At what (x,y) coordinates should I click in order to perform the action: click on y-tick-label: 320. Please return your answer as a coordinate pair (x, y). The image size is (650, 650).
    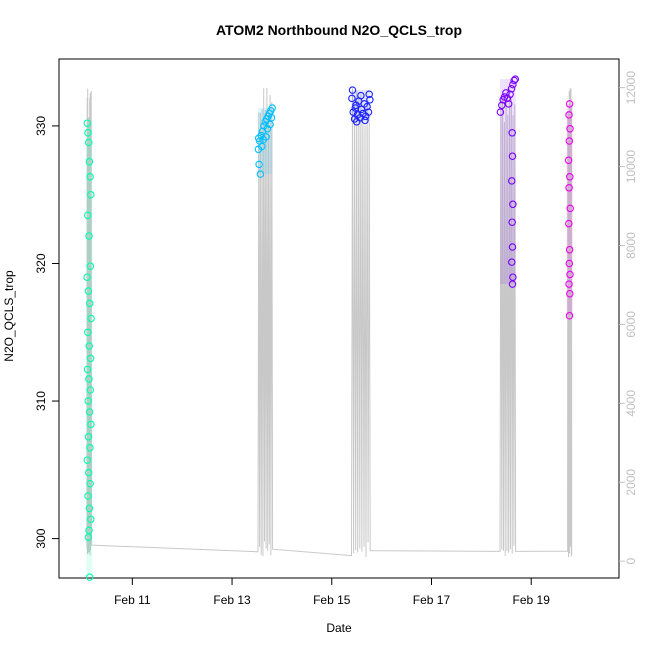
    Looking at the image, I should click on (41, 263).